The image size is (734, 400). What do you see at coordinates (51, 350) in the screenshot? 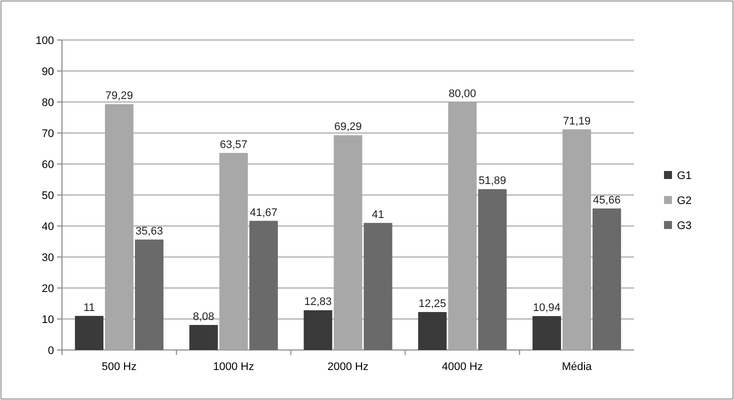
I see `y-tick-label: 0` at bounding box center [51, 350].